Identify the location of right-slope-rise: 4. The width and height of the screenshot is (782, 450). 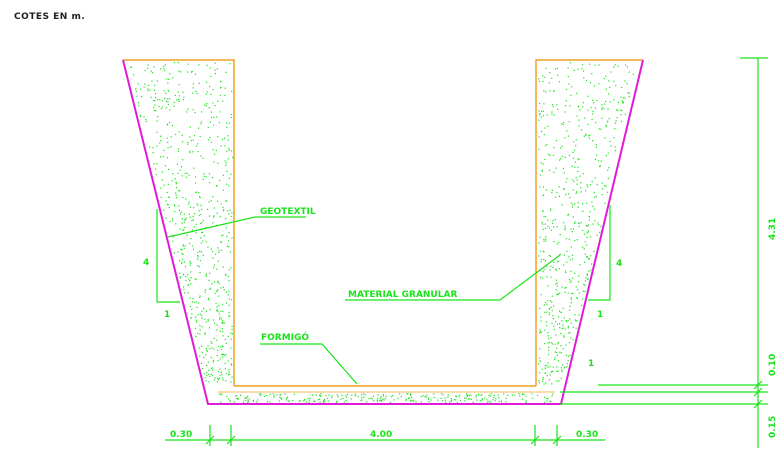
(619, 264).